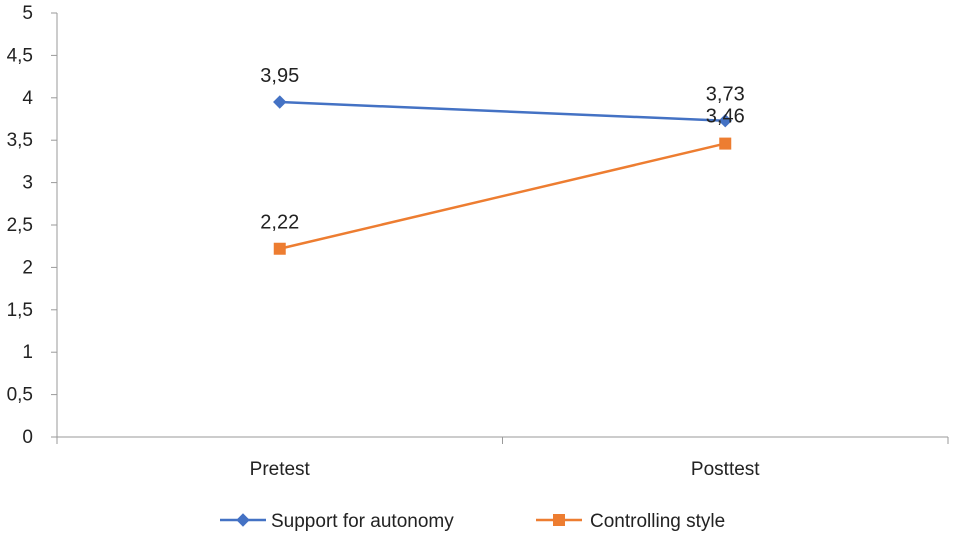  I want to click on y-tick-label: 1, so click(27, 352).